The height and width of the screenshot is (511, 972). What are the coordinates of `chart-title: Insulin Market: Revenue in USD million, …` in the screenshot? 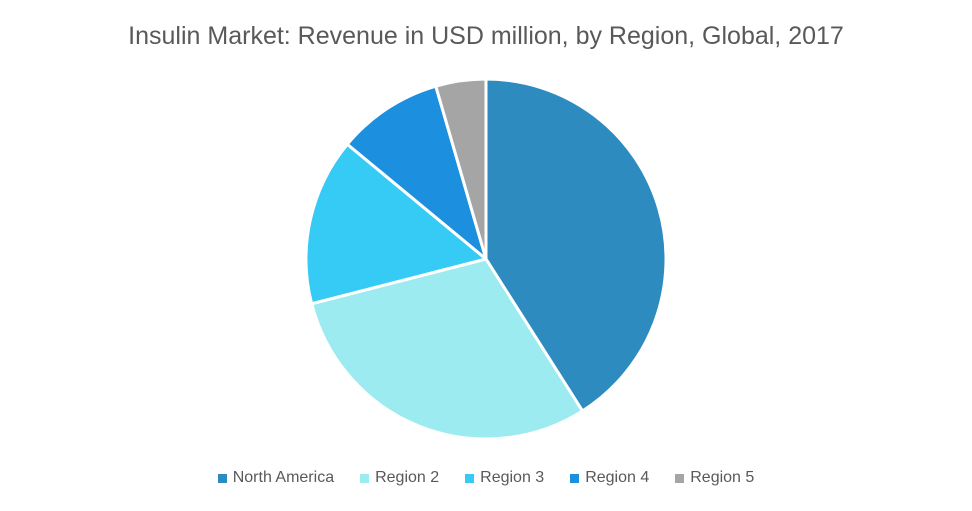 It's located at (486, 36).